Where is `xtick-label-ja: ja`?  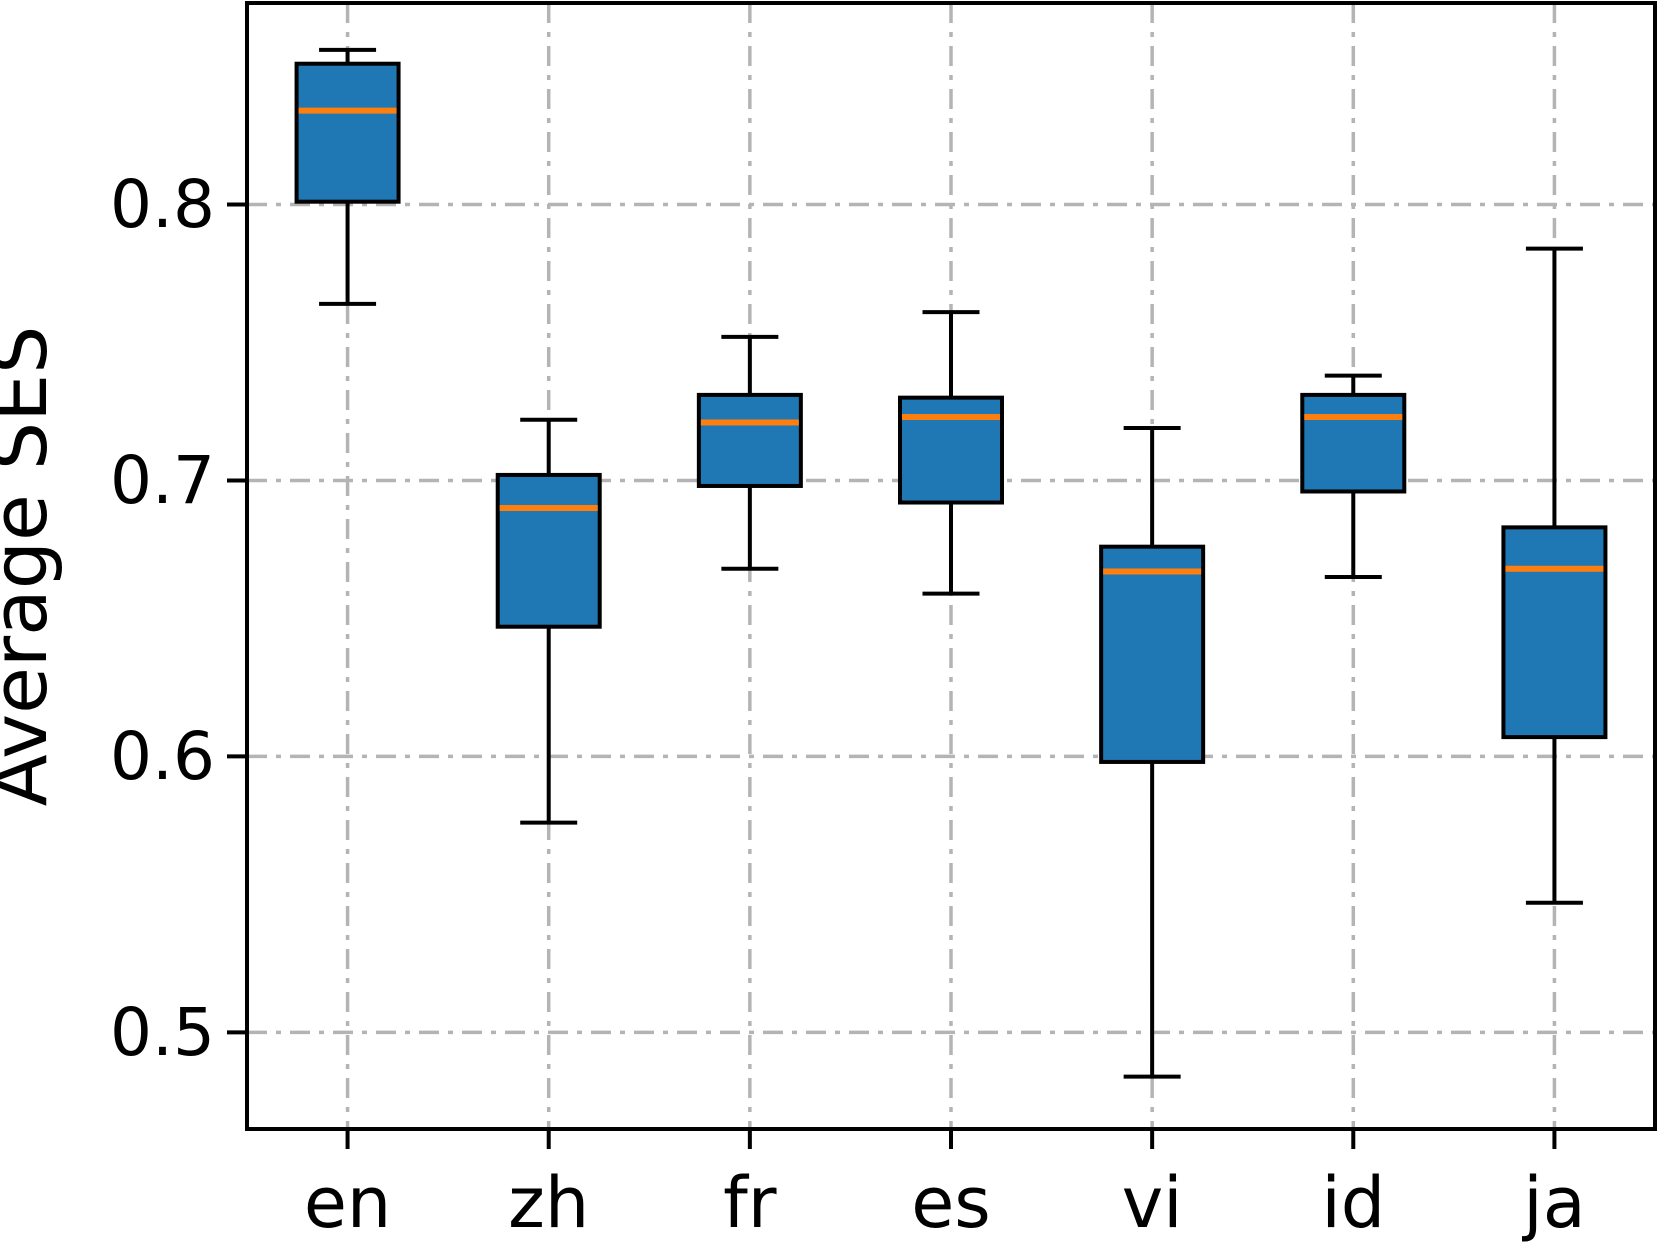 xtick-label-ja: ja is located at coordinates (1553, 1203).